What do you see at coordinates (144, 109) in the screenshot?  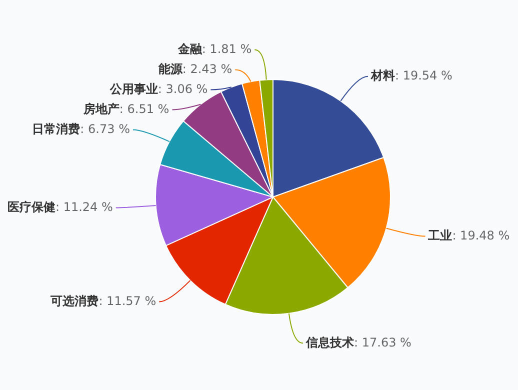 I see `data-label: : 6.51 %` at bounding box center [144, 109].